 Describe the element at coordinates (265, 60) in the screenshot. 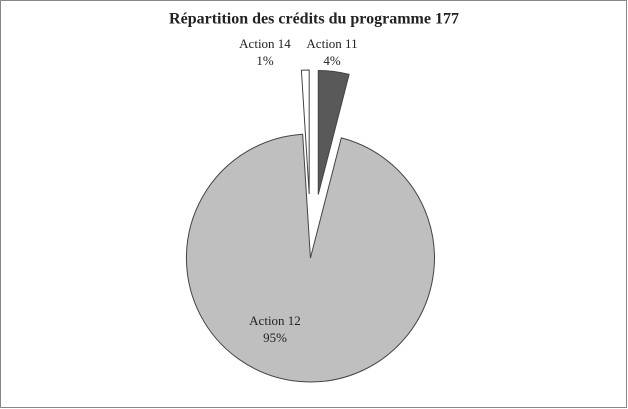

I see `slice-value-label: 1%` at that location.